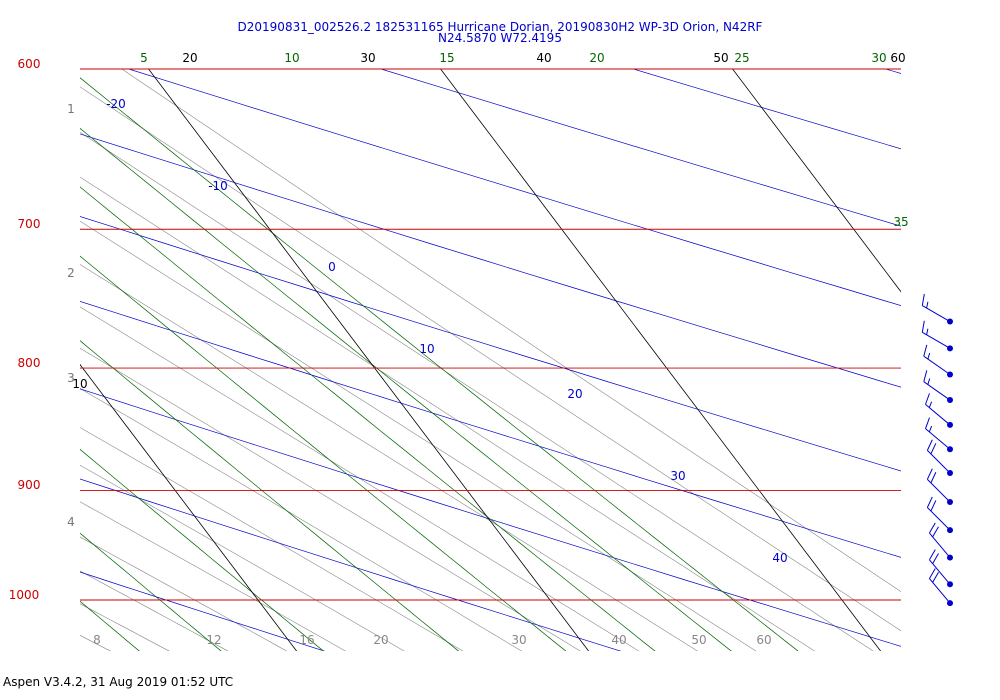  What do you see at coordinates (518, 640) in the screenshot?
I see `isotherm-label-bottom: 30` at bounding box center [518, 640].